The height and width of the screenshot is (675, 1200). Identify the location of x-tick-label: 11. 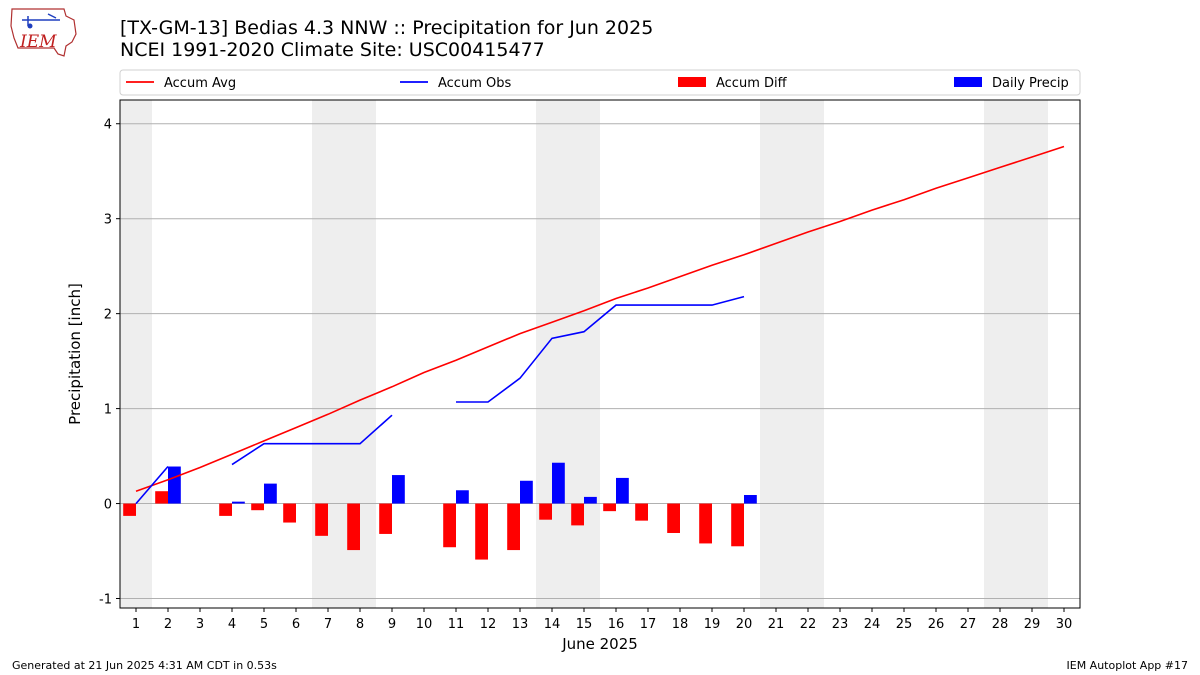
(456, 624).